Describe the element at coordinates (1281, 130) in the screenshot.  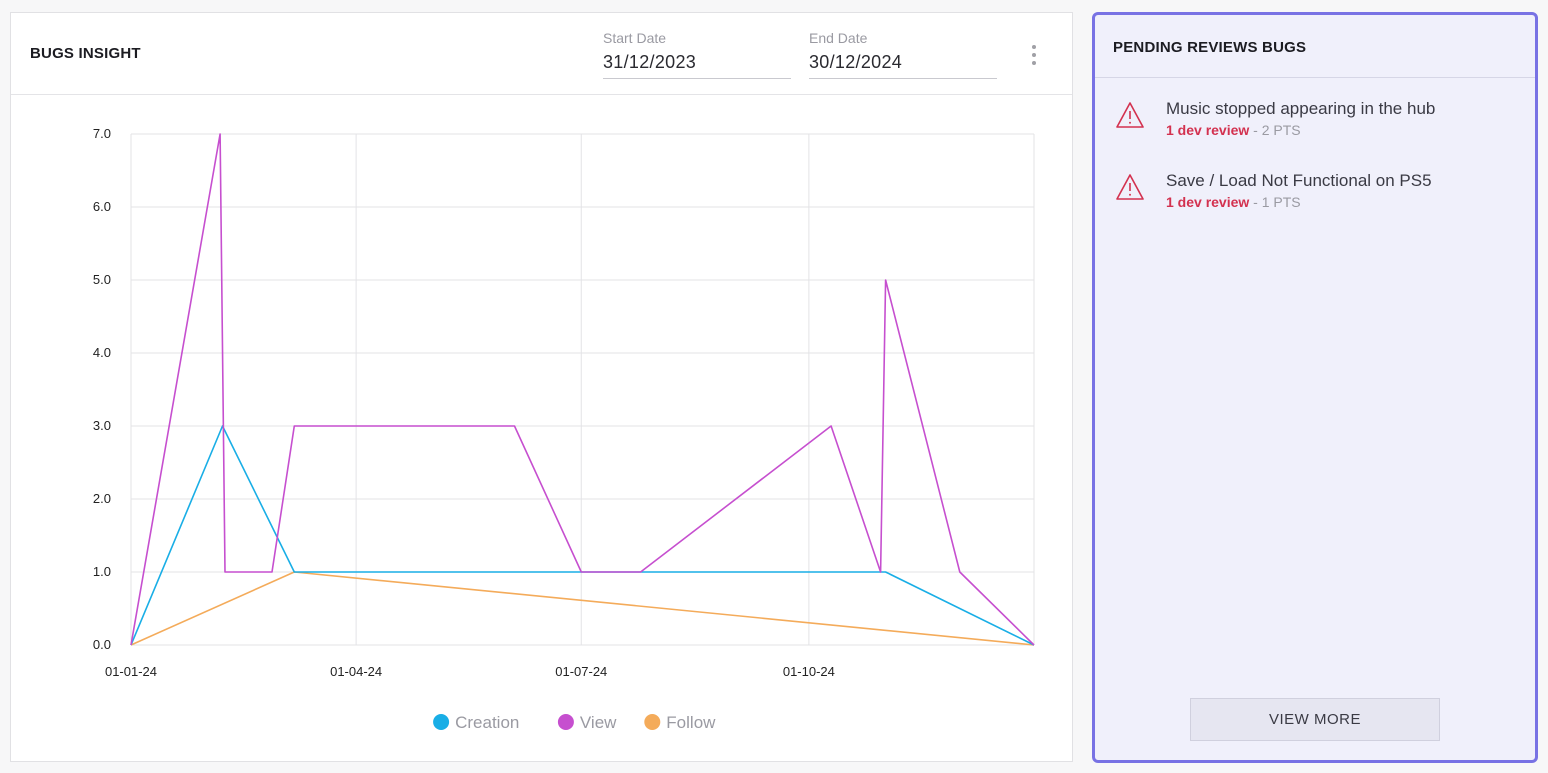
I see `bug-points: 2 PTS` at that location.